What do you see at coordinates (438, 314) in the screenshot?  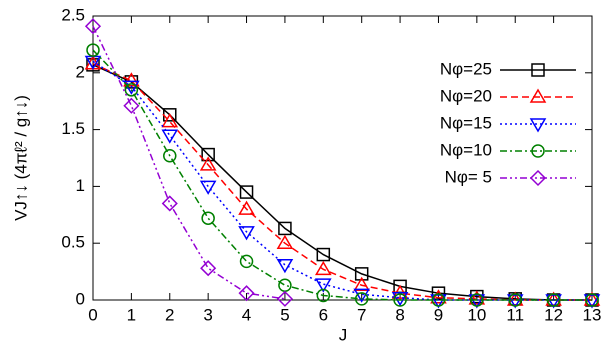 I see `x-tick-label: 9` at bounding box center [438, 314].